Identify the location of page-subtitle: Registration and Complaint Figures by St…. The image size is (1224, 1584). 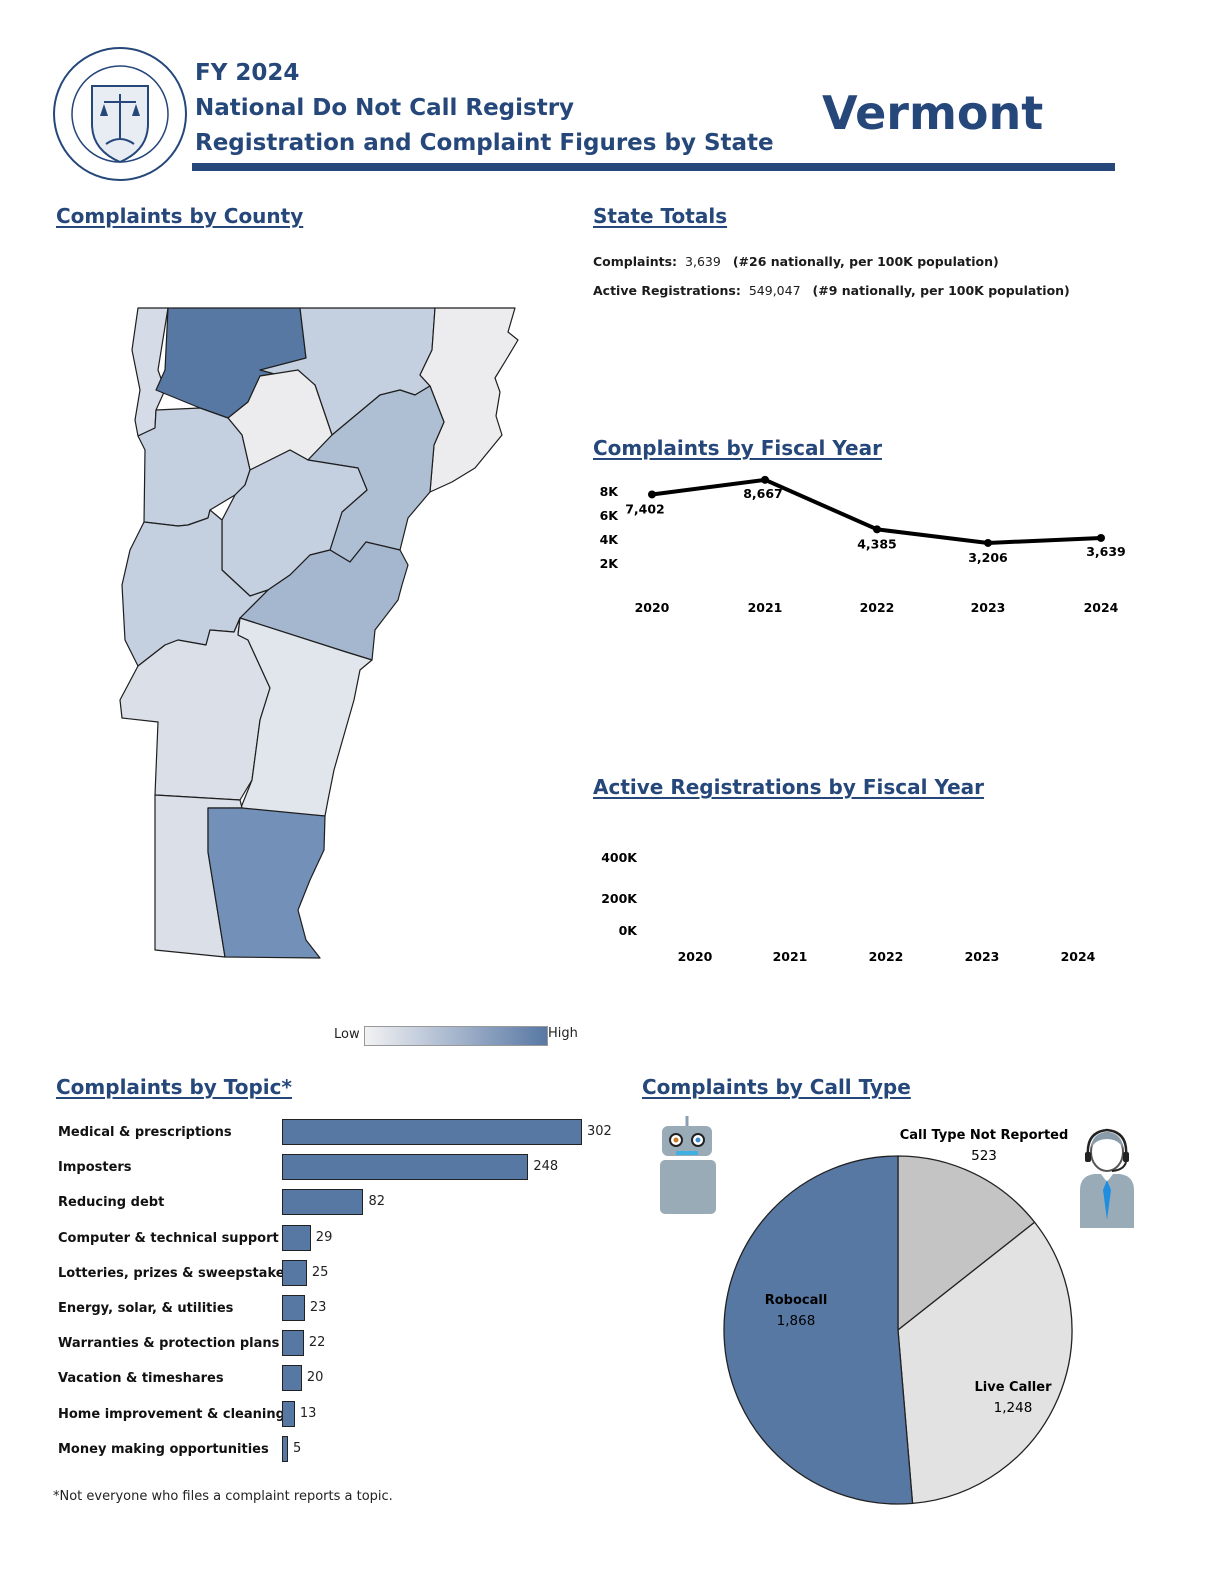
(484, 143).